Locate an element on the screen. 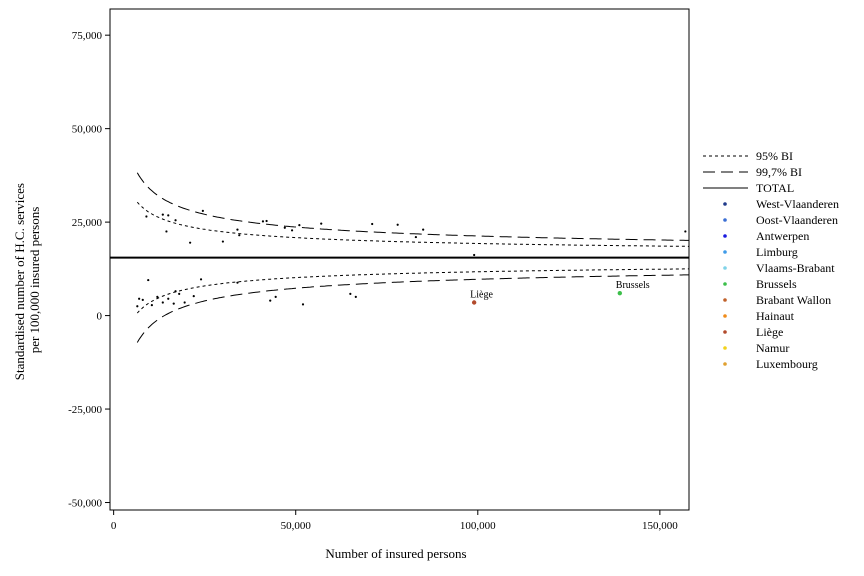 The image size is (864, 576). band-997-upper is located at coordinates (412, 206).